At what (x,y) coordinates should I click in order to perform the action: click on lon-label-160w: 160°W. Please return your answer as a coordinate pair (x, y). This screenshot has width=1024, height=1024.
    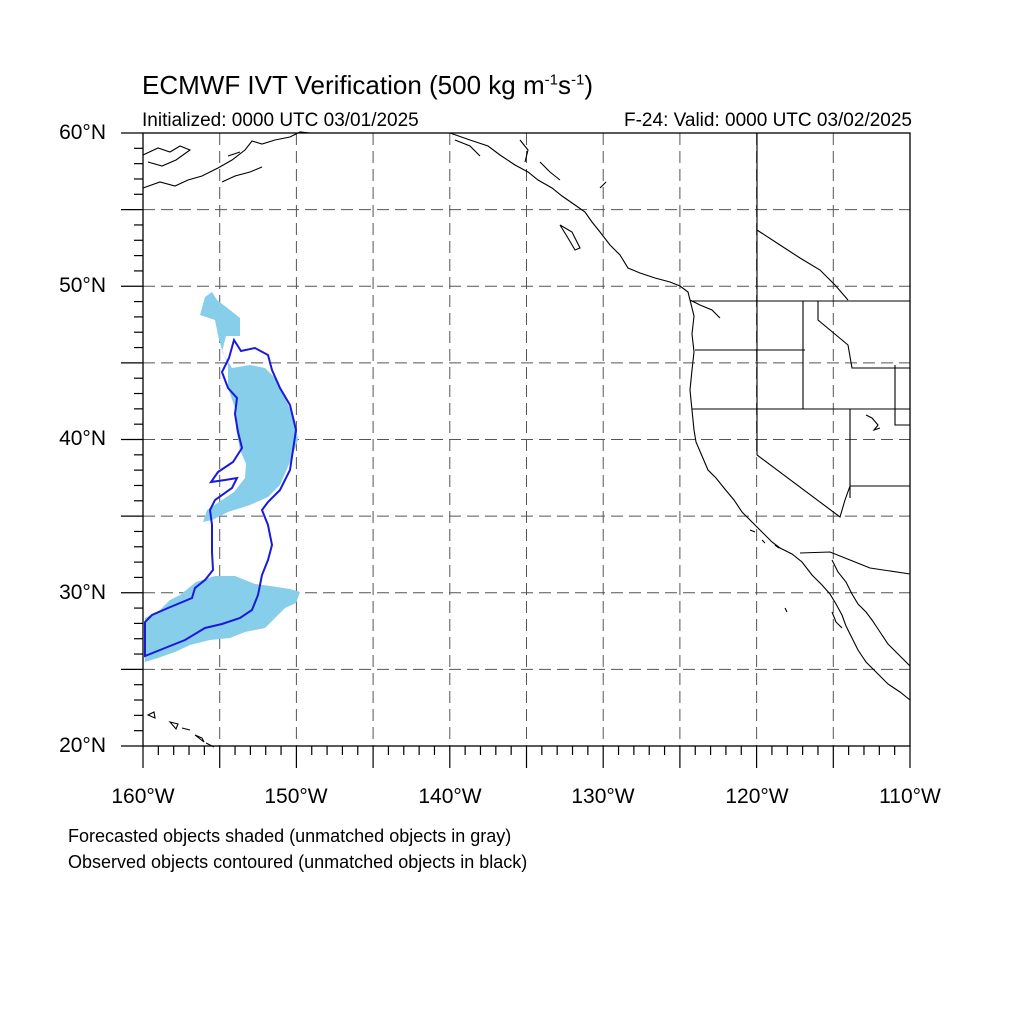
    Looking at the image, I should click on (143, 796).